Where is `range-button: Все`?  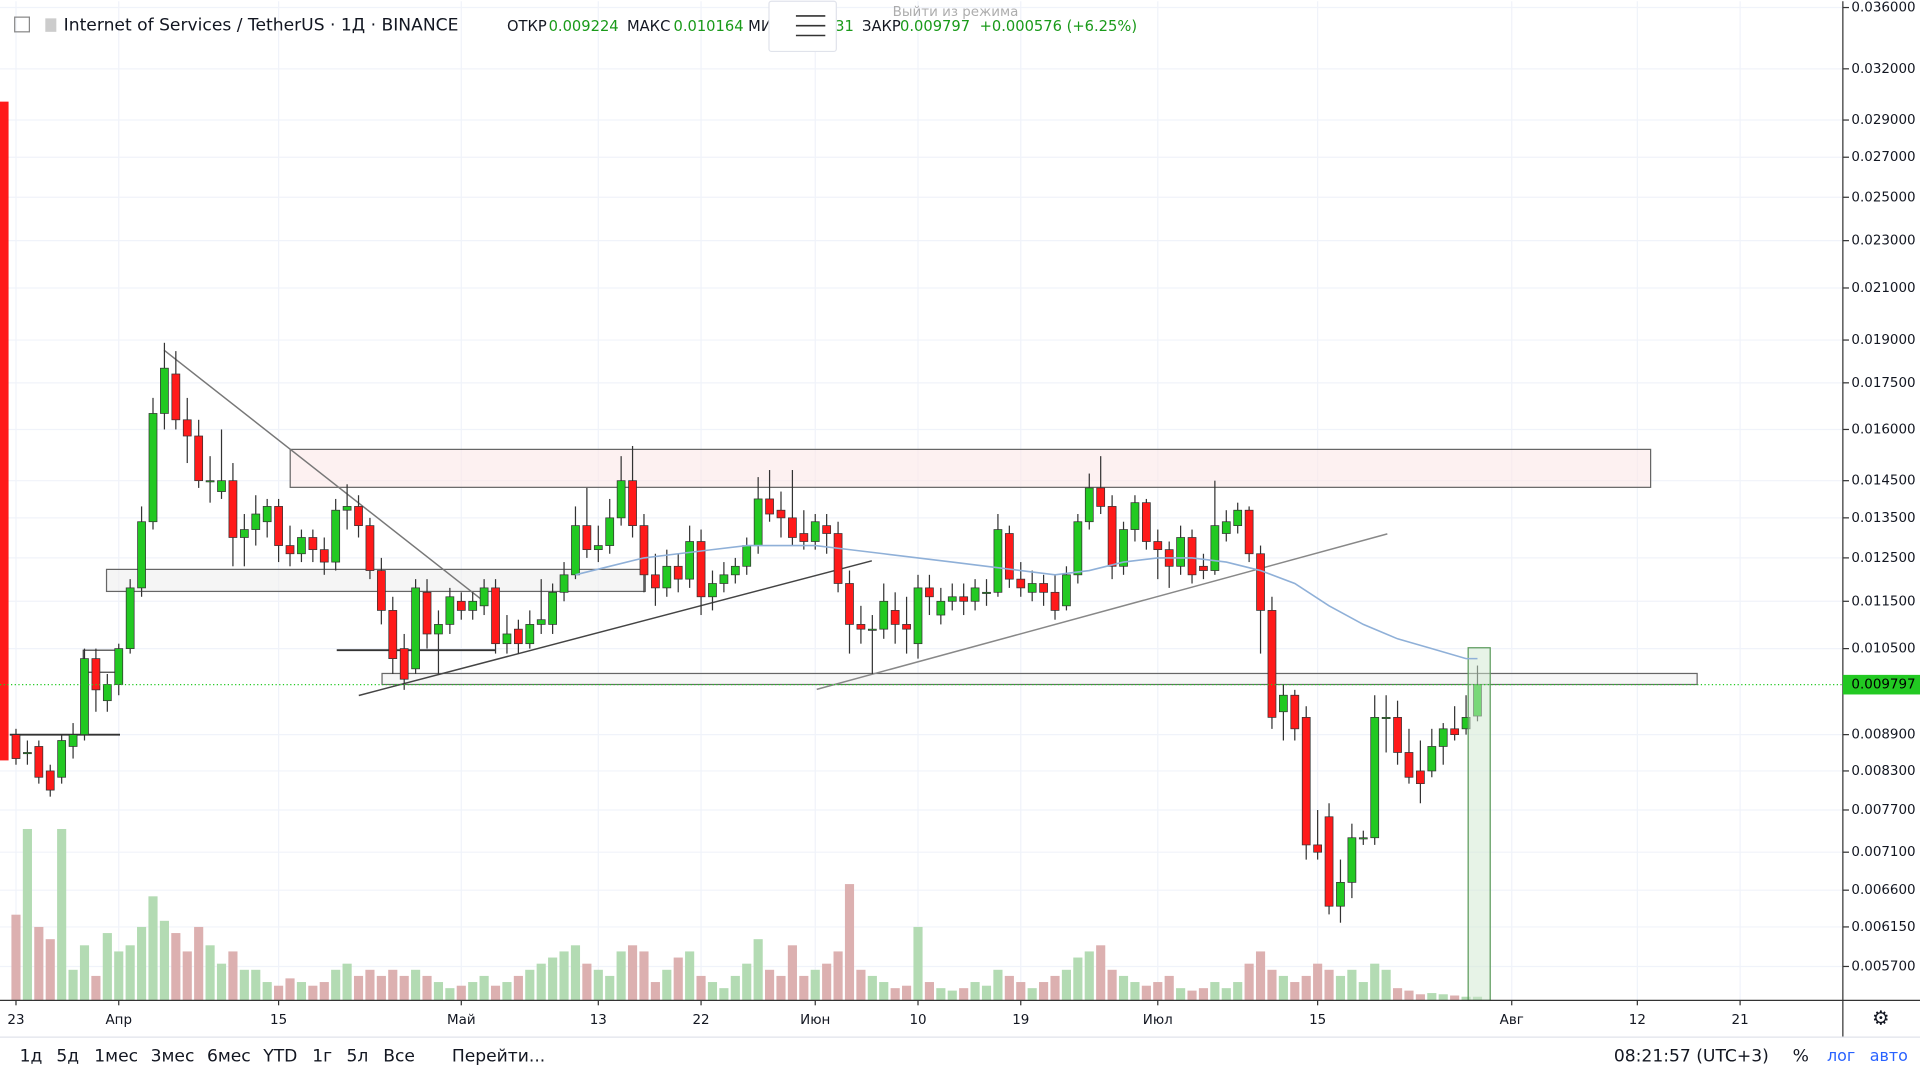
range-button: Все is located at coordinates (399, 1057).